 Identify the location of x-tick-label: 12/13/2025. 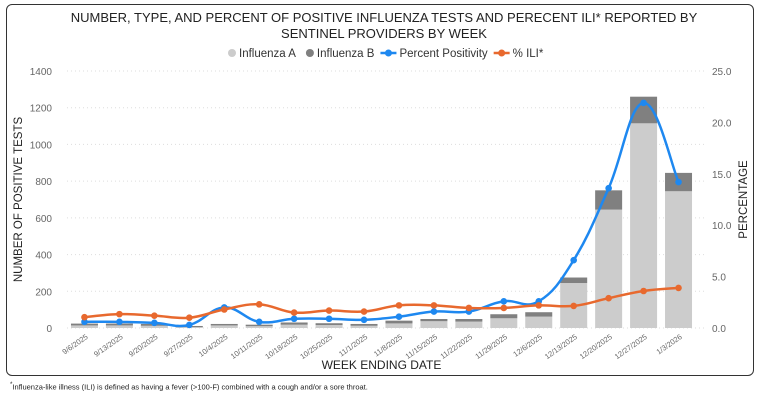
(561, 346).